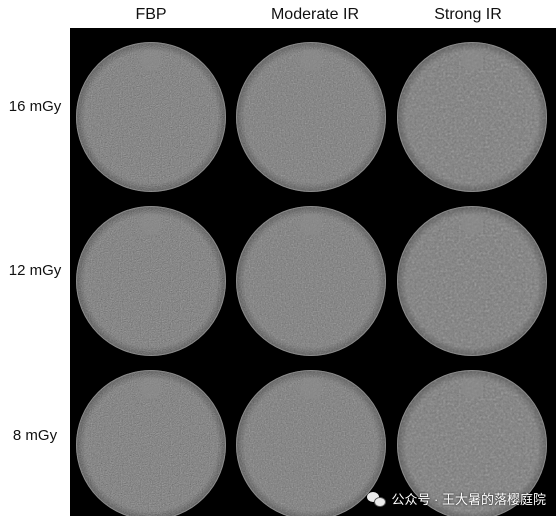 The width and height of the screenshot is (557, 518). I want to click on phantom-r3-c3, so click(472, 443).